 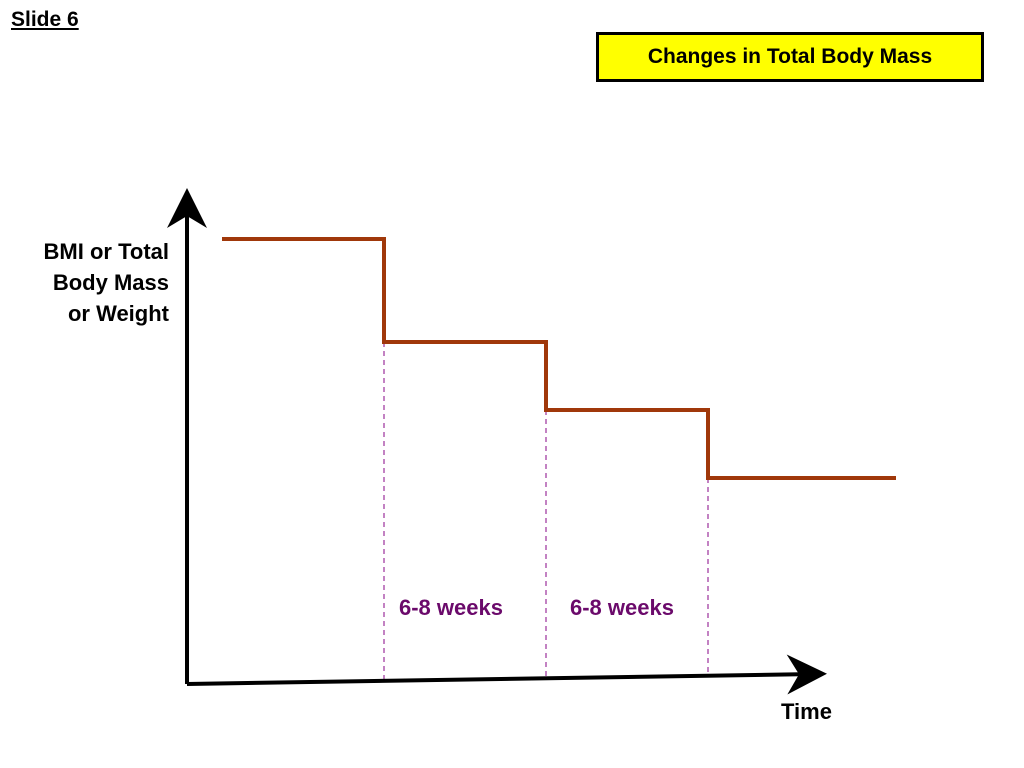 What do you see at coordinates (45, 19) in the screenshot?
I see `slide-number-label: Slide 6` at bounding box center [45, 19].